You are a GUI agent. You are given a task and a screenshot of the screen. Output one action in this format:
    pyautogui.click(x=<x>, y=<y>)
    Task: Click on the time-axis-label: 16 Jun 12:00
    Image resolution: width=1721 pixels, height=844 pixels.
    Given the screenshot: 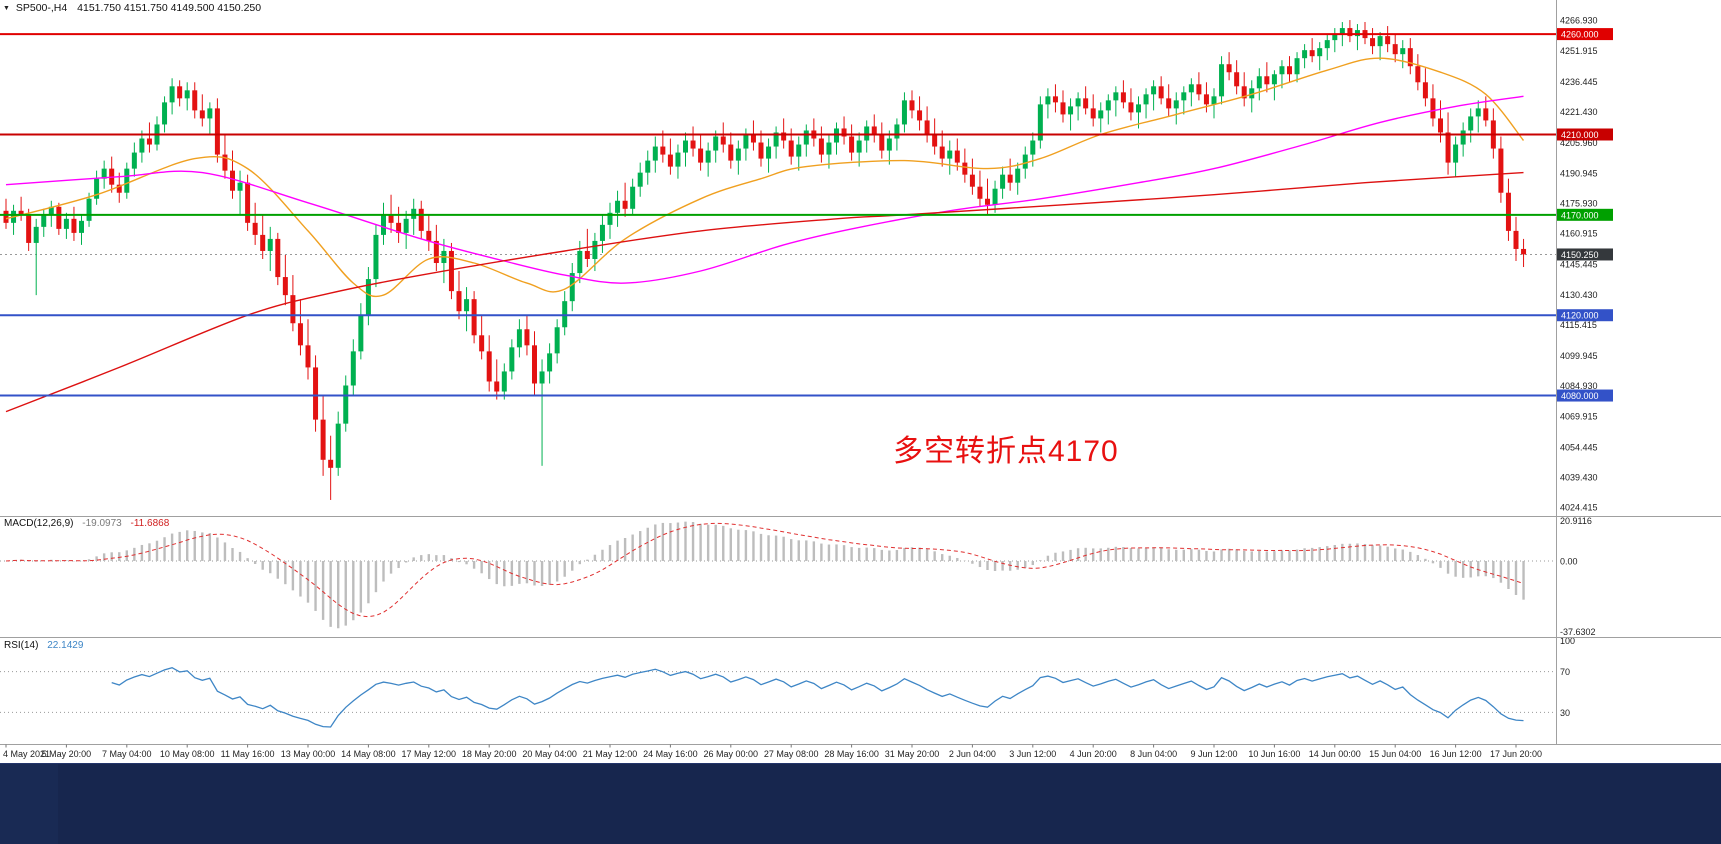 What is the action you would take?
    pyautogui.click(x=1456, y=754)
    